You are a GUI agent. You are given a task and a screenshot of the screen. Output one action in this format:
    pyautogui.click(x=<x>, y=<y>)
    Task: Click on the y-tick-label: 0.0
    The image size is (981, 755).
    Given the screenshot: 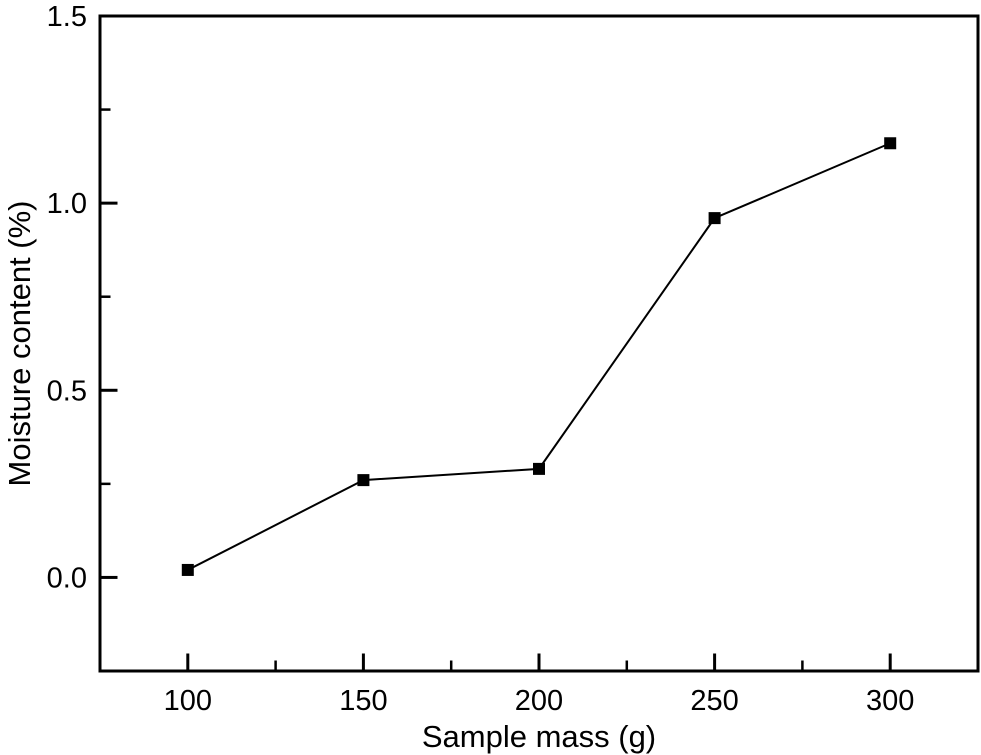 What is the action you would take?
    pyautogui.click(x=67, y=578)
    